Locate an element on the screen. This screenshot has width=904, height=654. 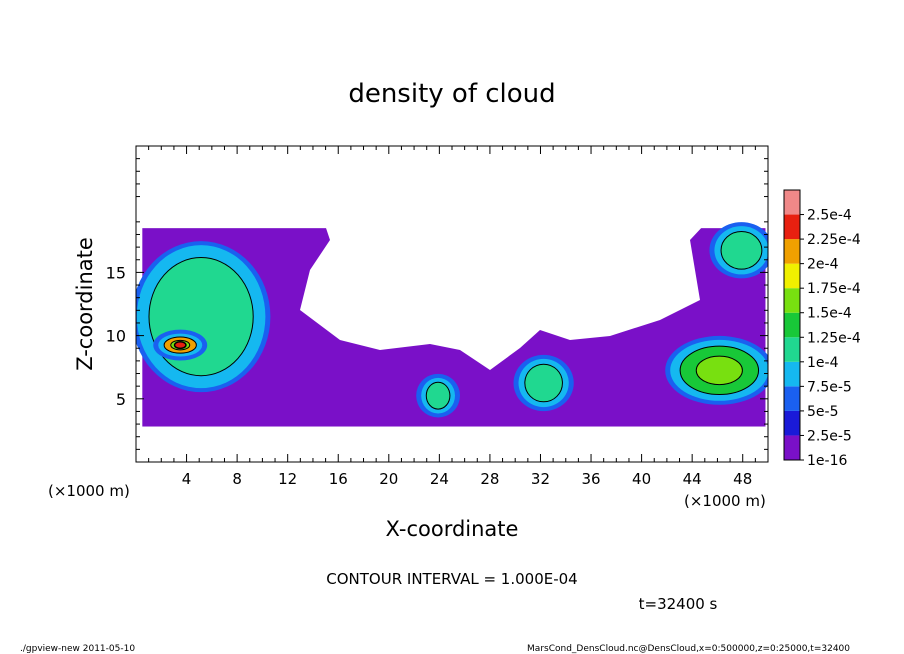
colorbar-label: 2.25e-4 is located at coordinates (834, 240).